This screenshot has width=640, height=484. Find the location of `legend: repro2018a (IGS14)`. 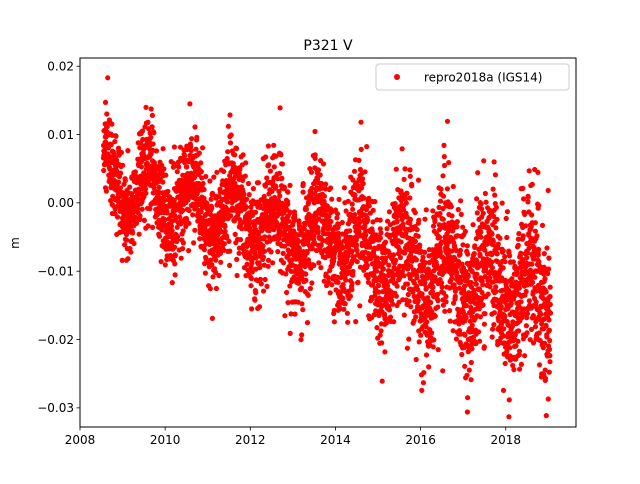

legend: repro2018a (IGS14) is located at coordinates (472, 77).